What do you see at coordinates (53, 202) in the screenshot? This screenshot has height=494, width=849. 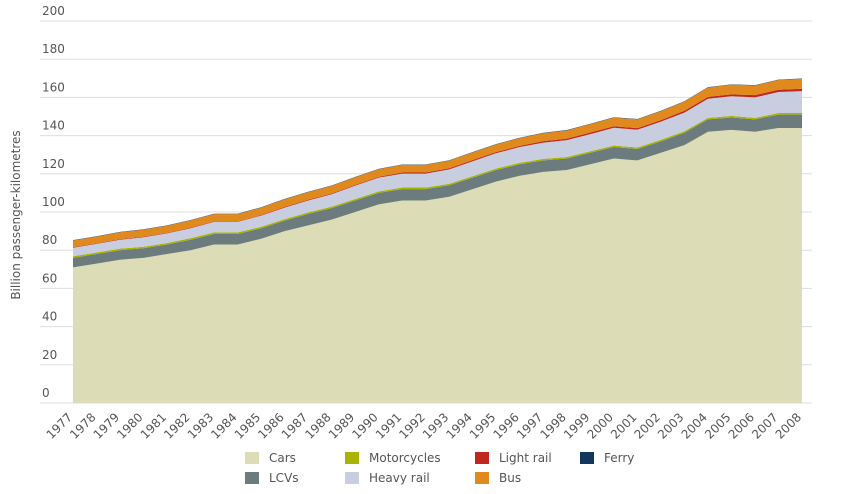 I see `y-tick-label: 100` at bounding box center [53, 202].